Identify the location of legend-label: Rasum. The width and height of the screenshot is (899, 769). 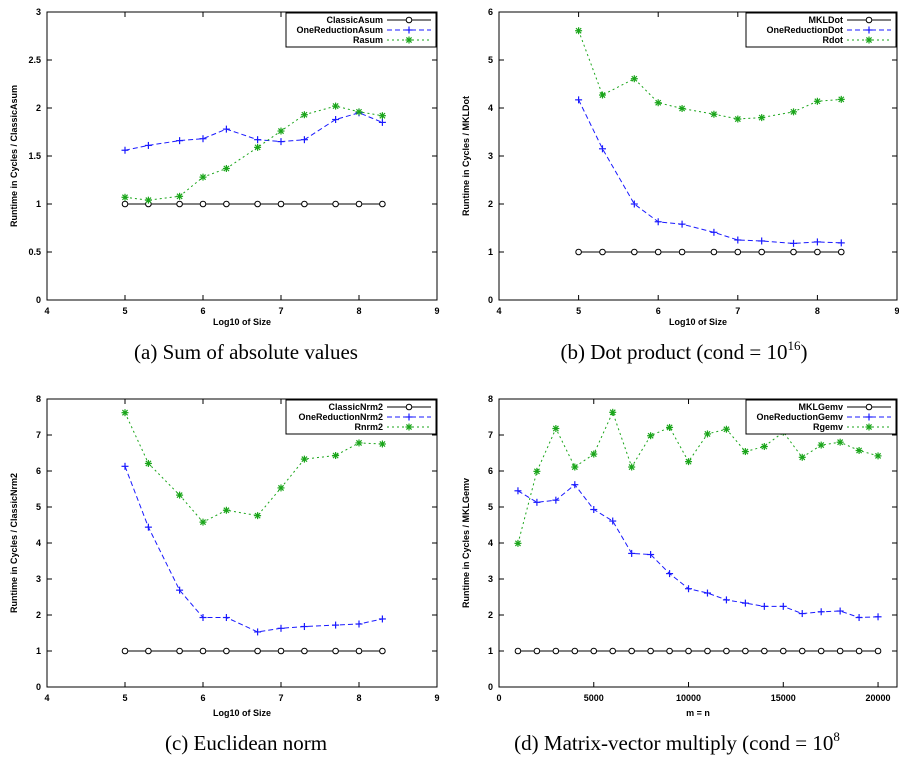
(368, 40).